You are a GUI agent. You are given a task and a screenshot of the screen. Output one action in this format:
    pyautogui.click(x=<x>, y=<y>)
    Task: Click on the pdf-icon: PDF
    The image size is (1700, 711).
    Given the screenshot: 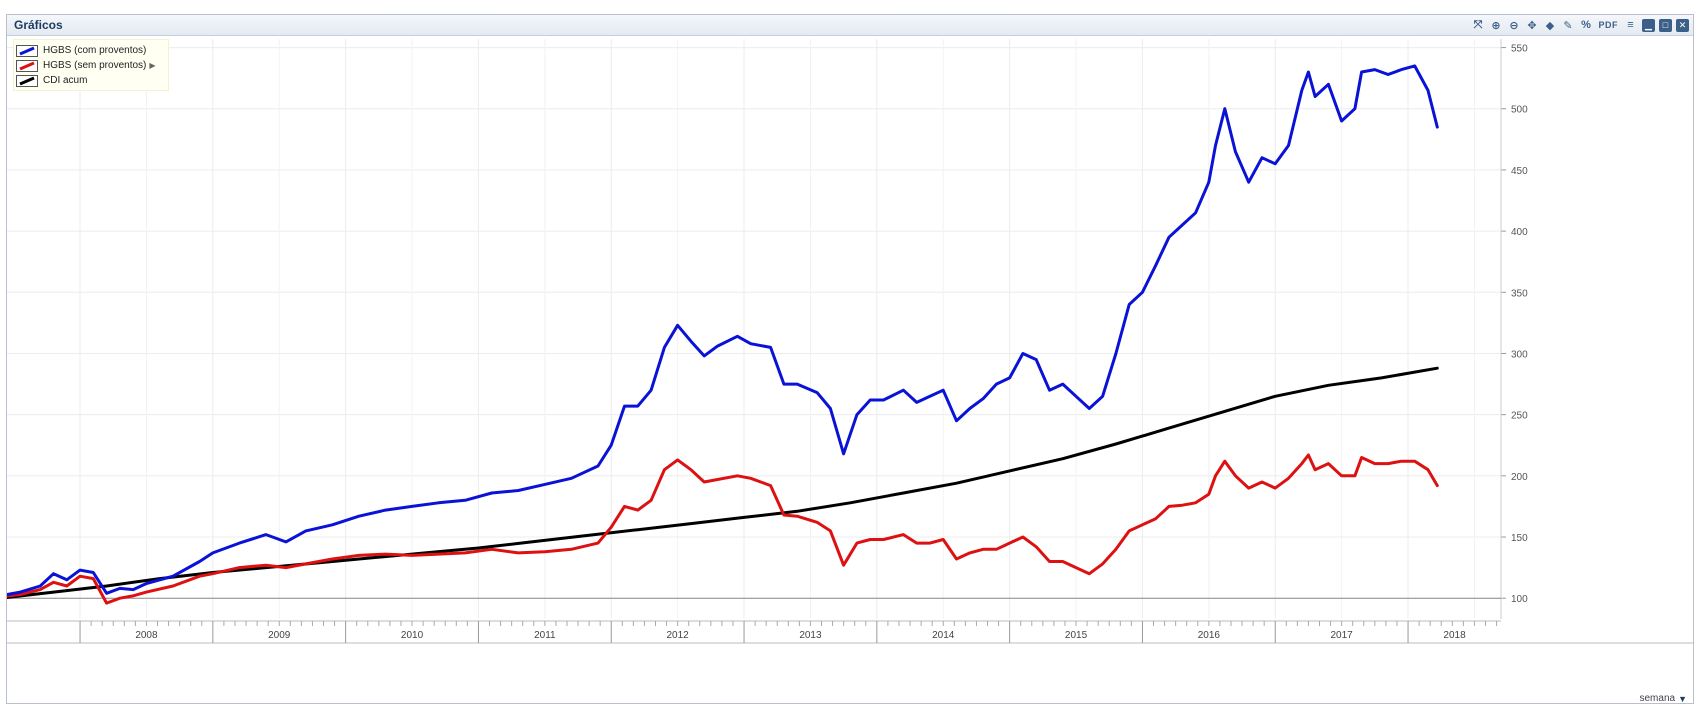 What is the action you would take?
    pyautogui.click(x=1608, y=25)
    